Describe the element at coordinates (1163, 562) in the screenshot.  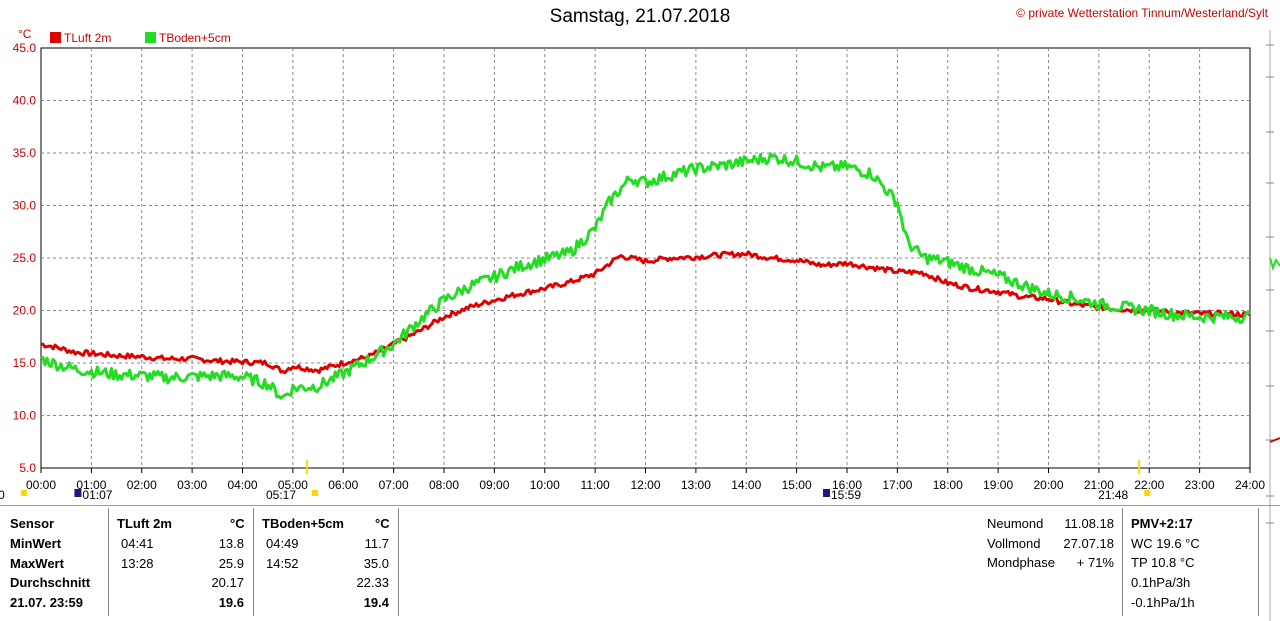
I see `pmv-line: TP 10.8 °C` at that location.